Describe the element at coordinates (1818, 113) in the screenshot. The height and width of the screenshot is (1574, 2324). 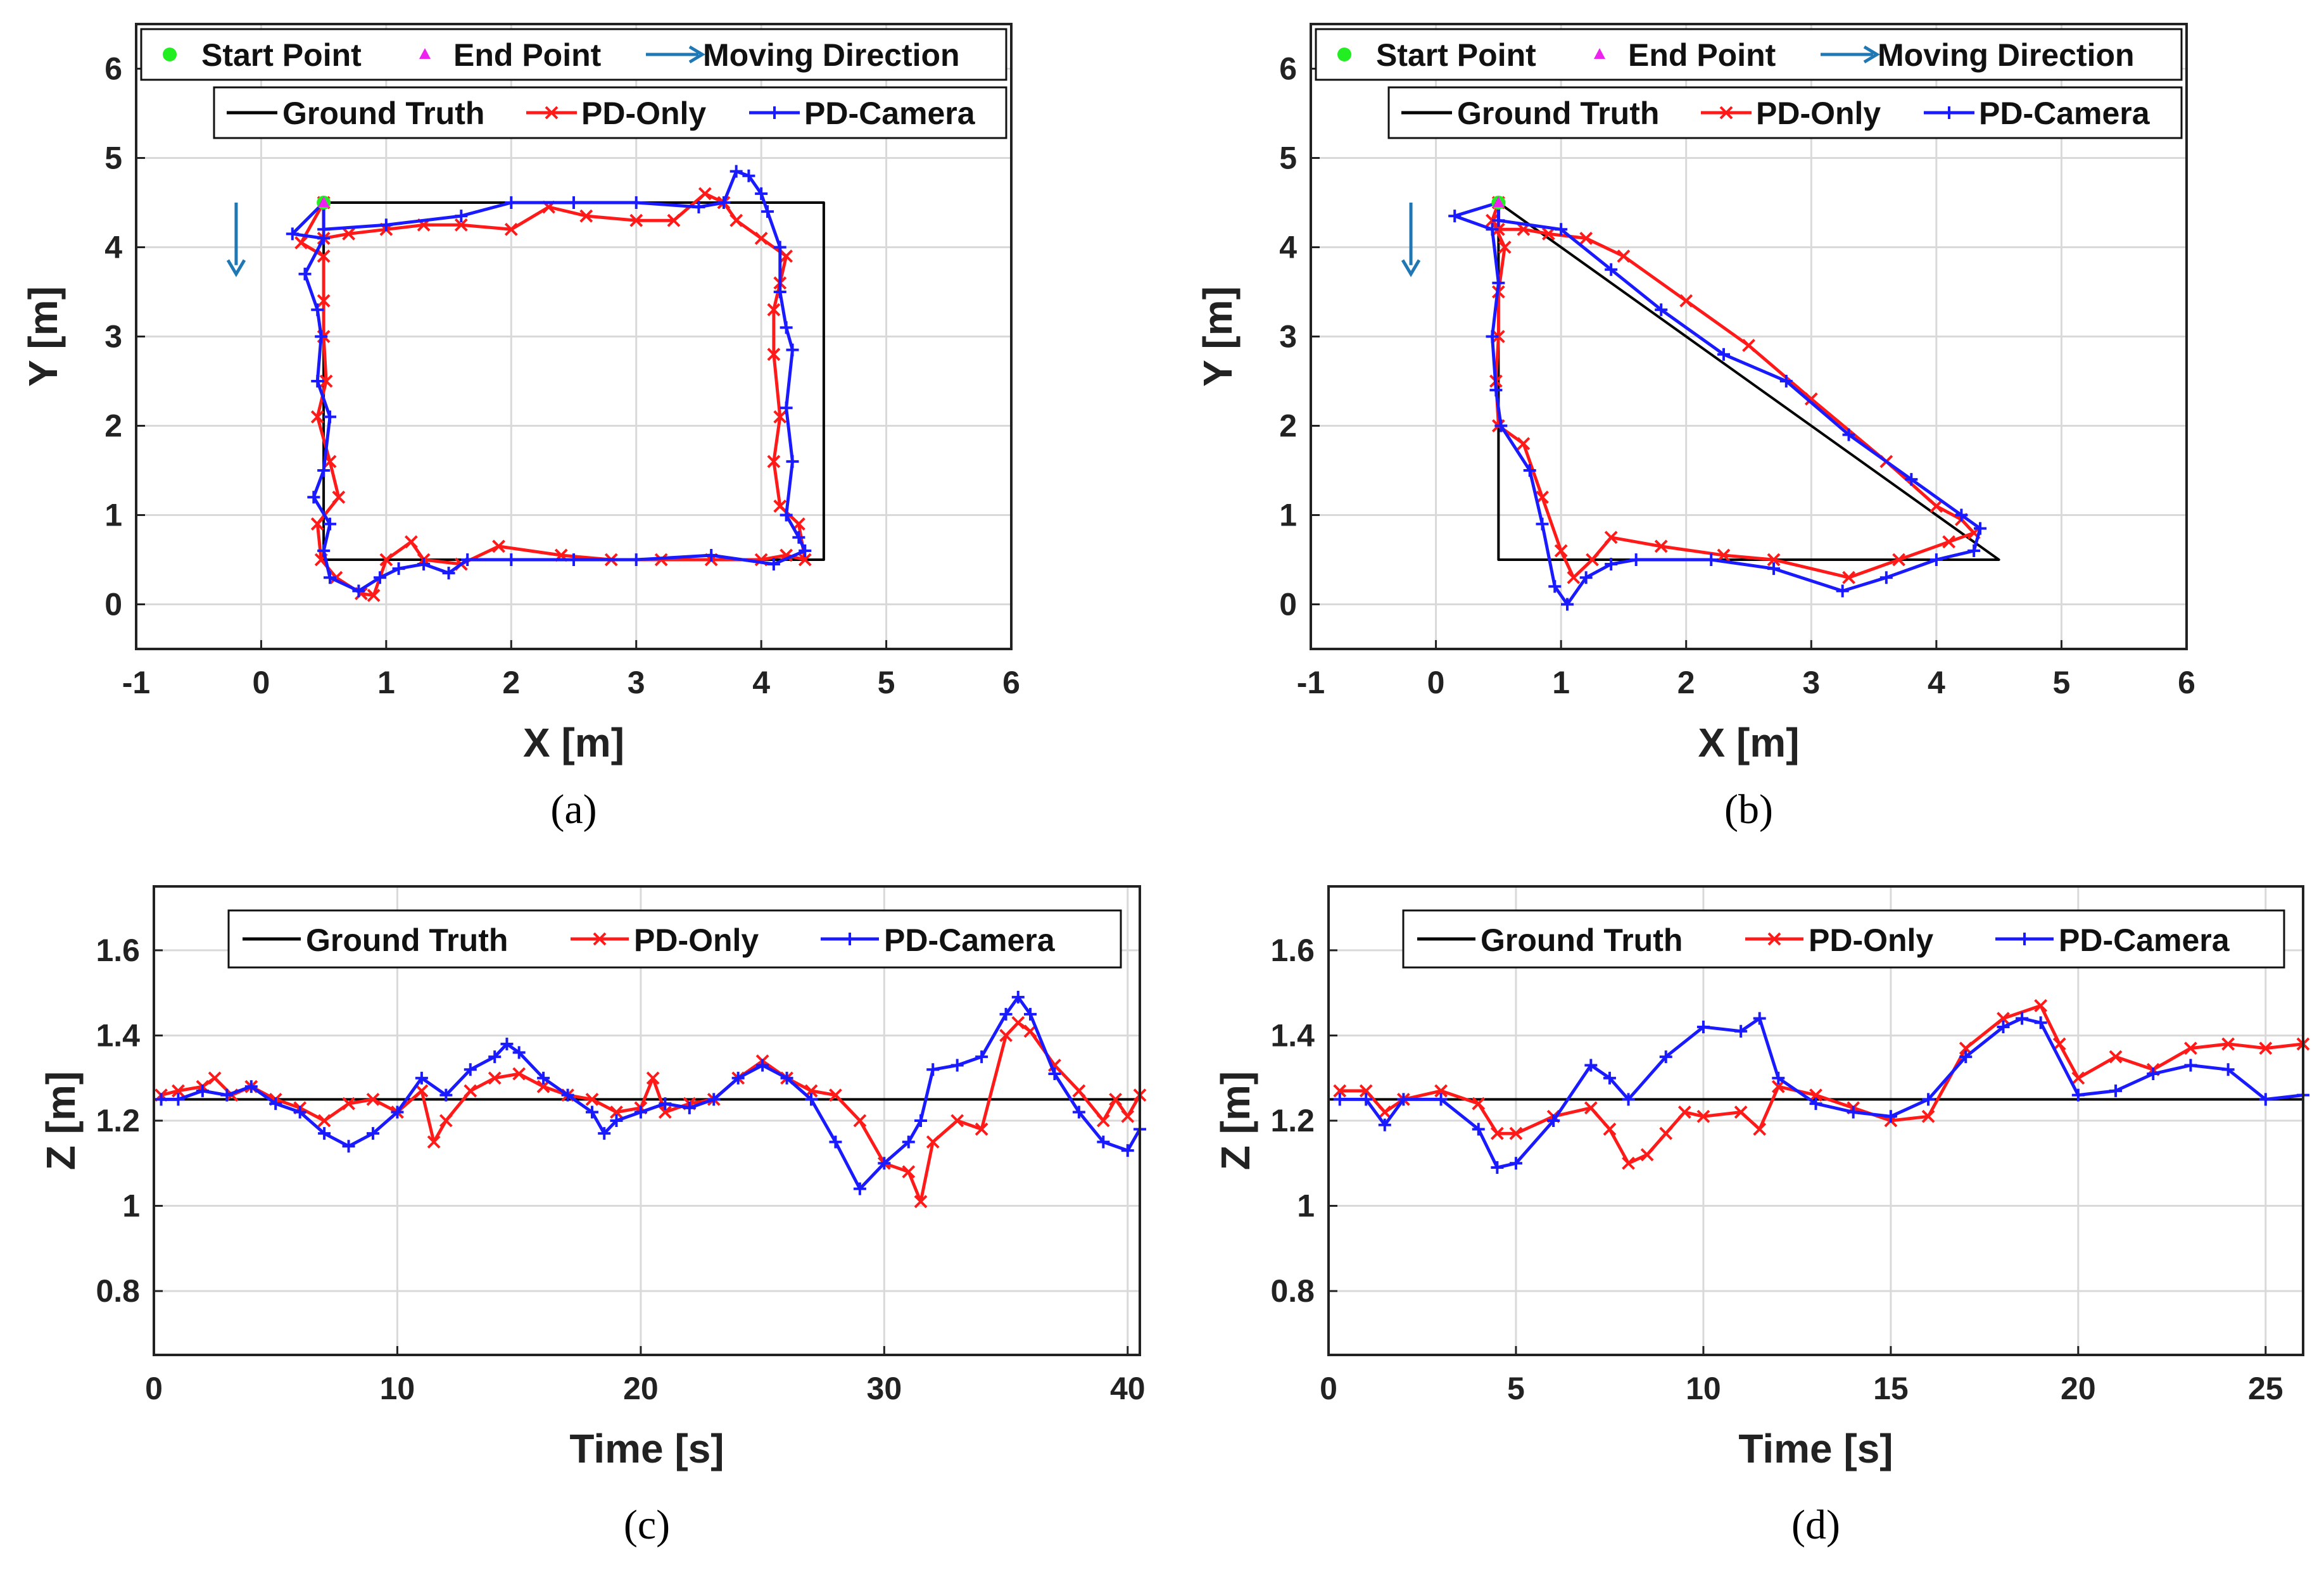
I see `legend-pd-only-label: PD-Only` at that location.